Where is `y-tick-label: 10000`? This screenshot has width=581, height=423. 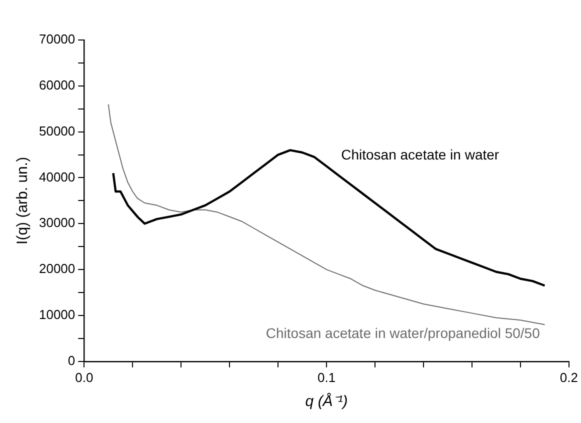 y-tick-label: 10000 is located at coordinates (57, 314).